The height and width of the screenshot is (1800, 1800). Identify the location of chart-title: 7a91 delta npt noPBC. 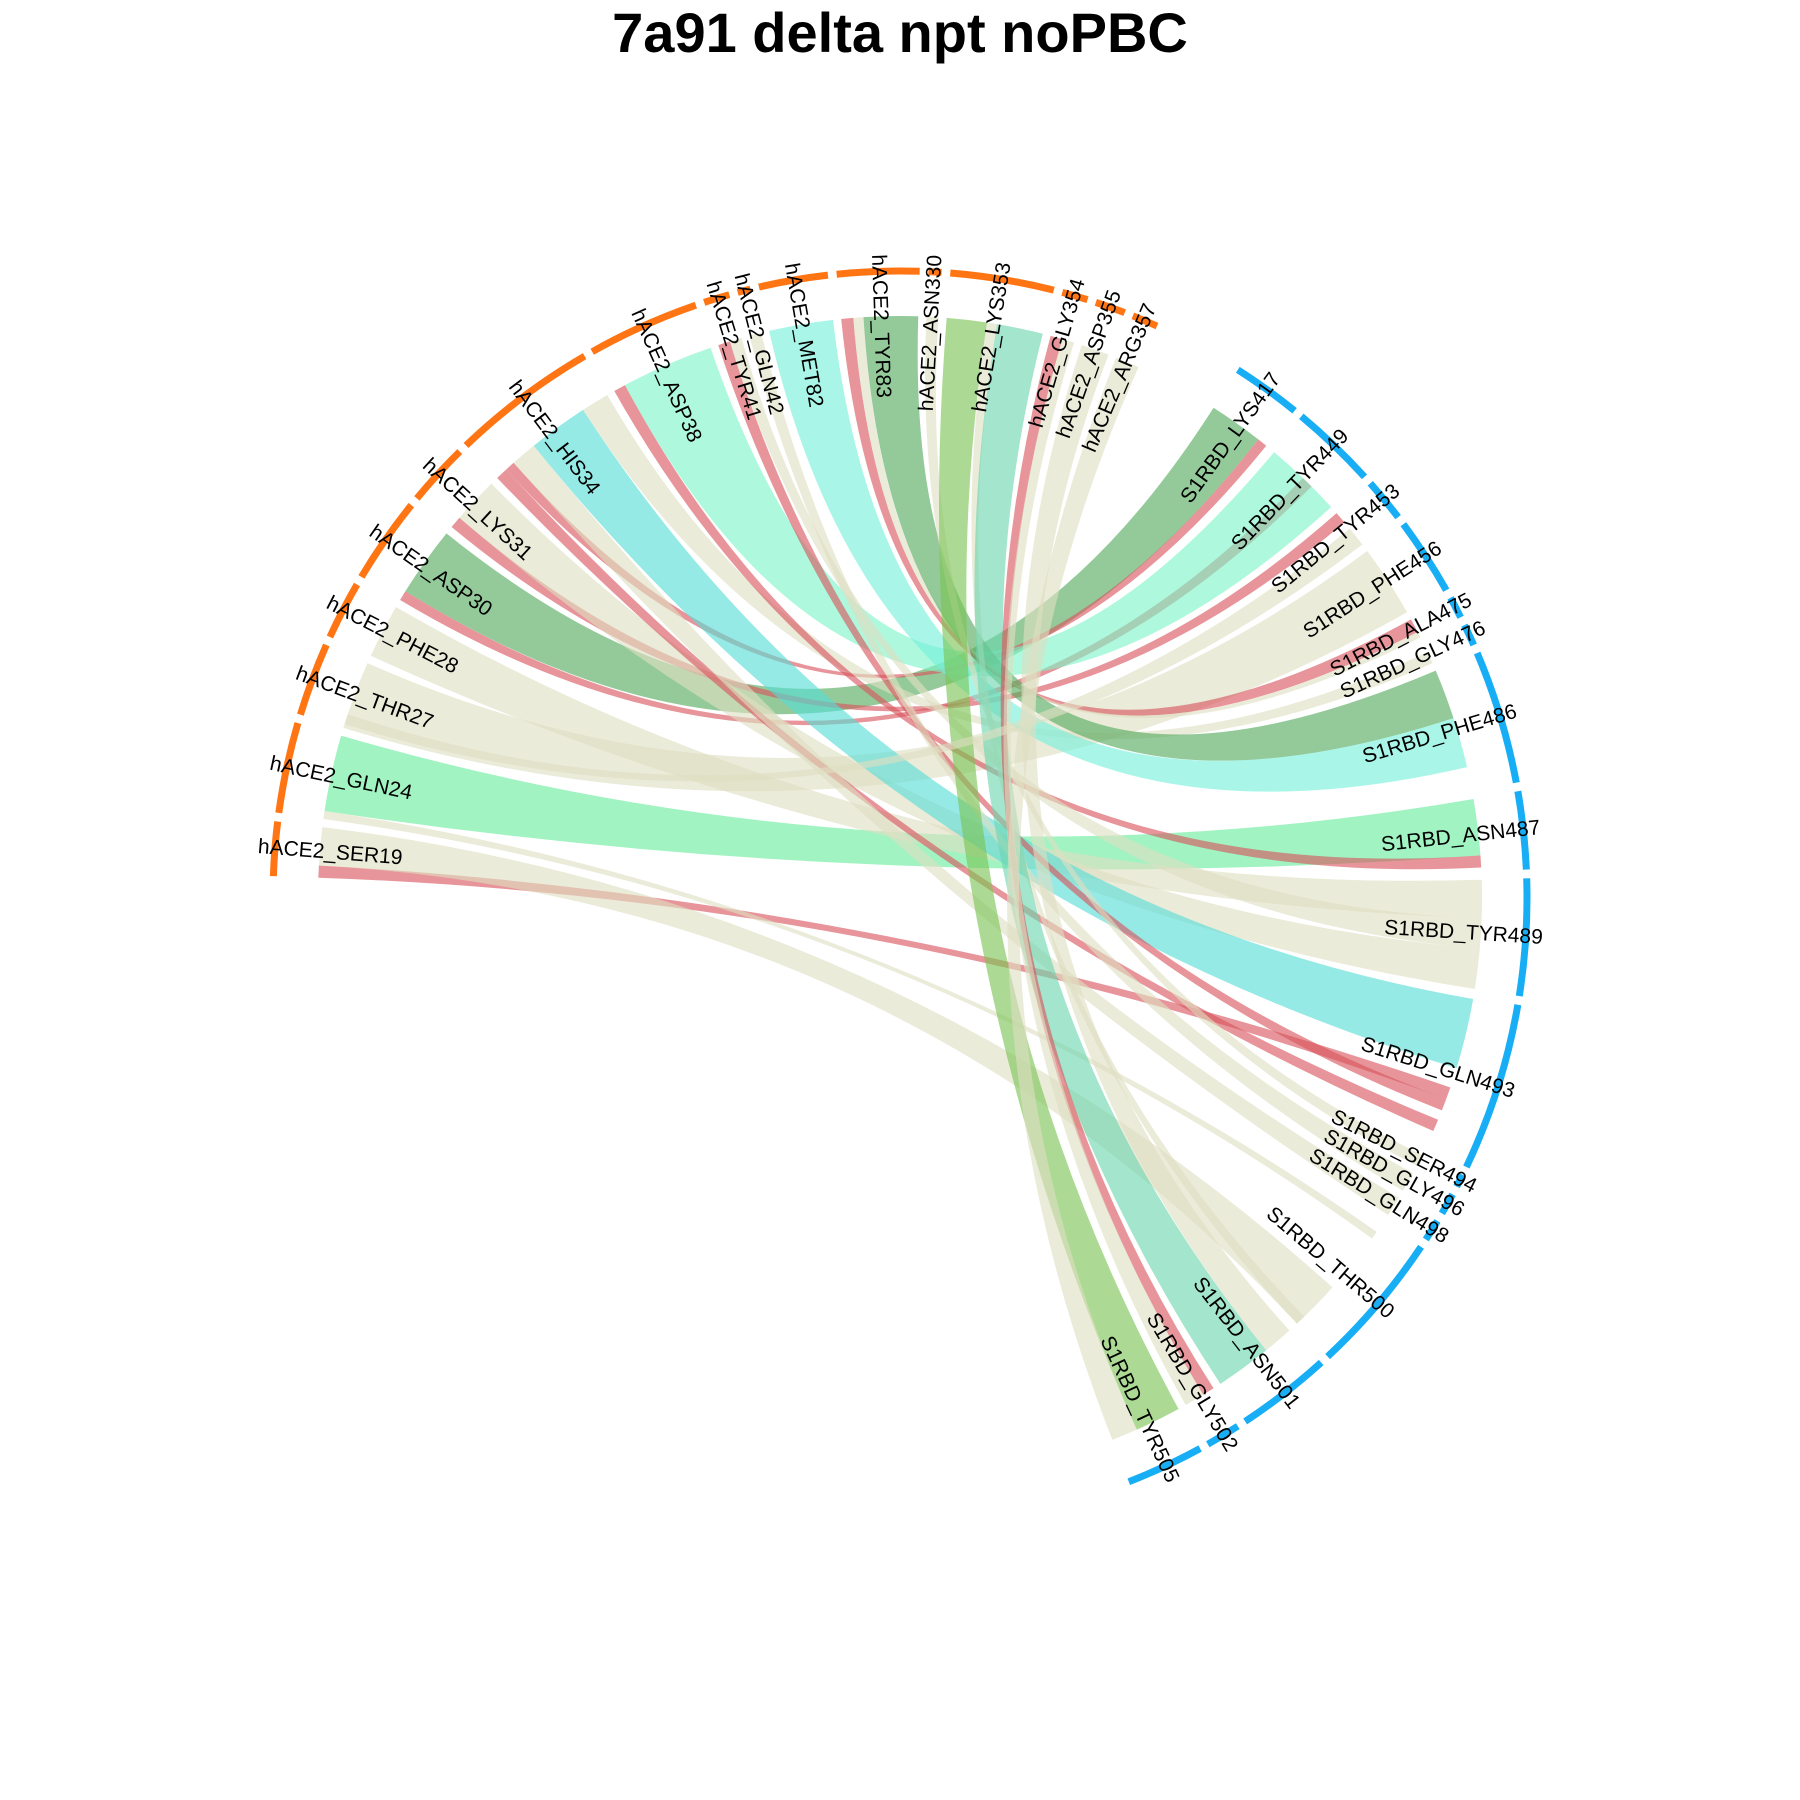
(900, 32).